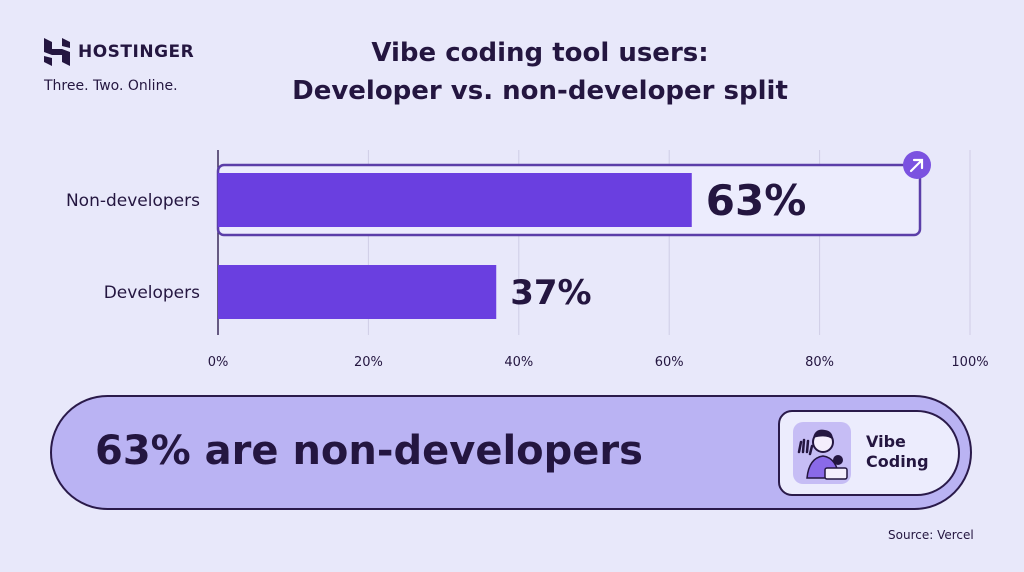 The height and width of the screenshot is (572, 1024). Describe the element at coordinates (518, 362) in the screenshot. I see `x-tick-label: 40%` at that location.